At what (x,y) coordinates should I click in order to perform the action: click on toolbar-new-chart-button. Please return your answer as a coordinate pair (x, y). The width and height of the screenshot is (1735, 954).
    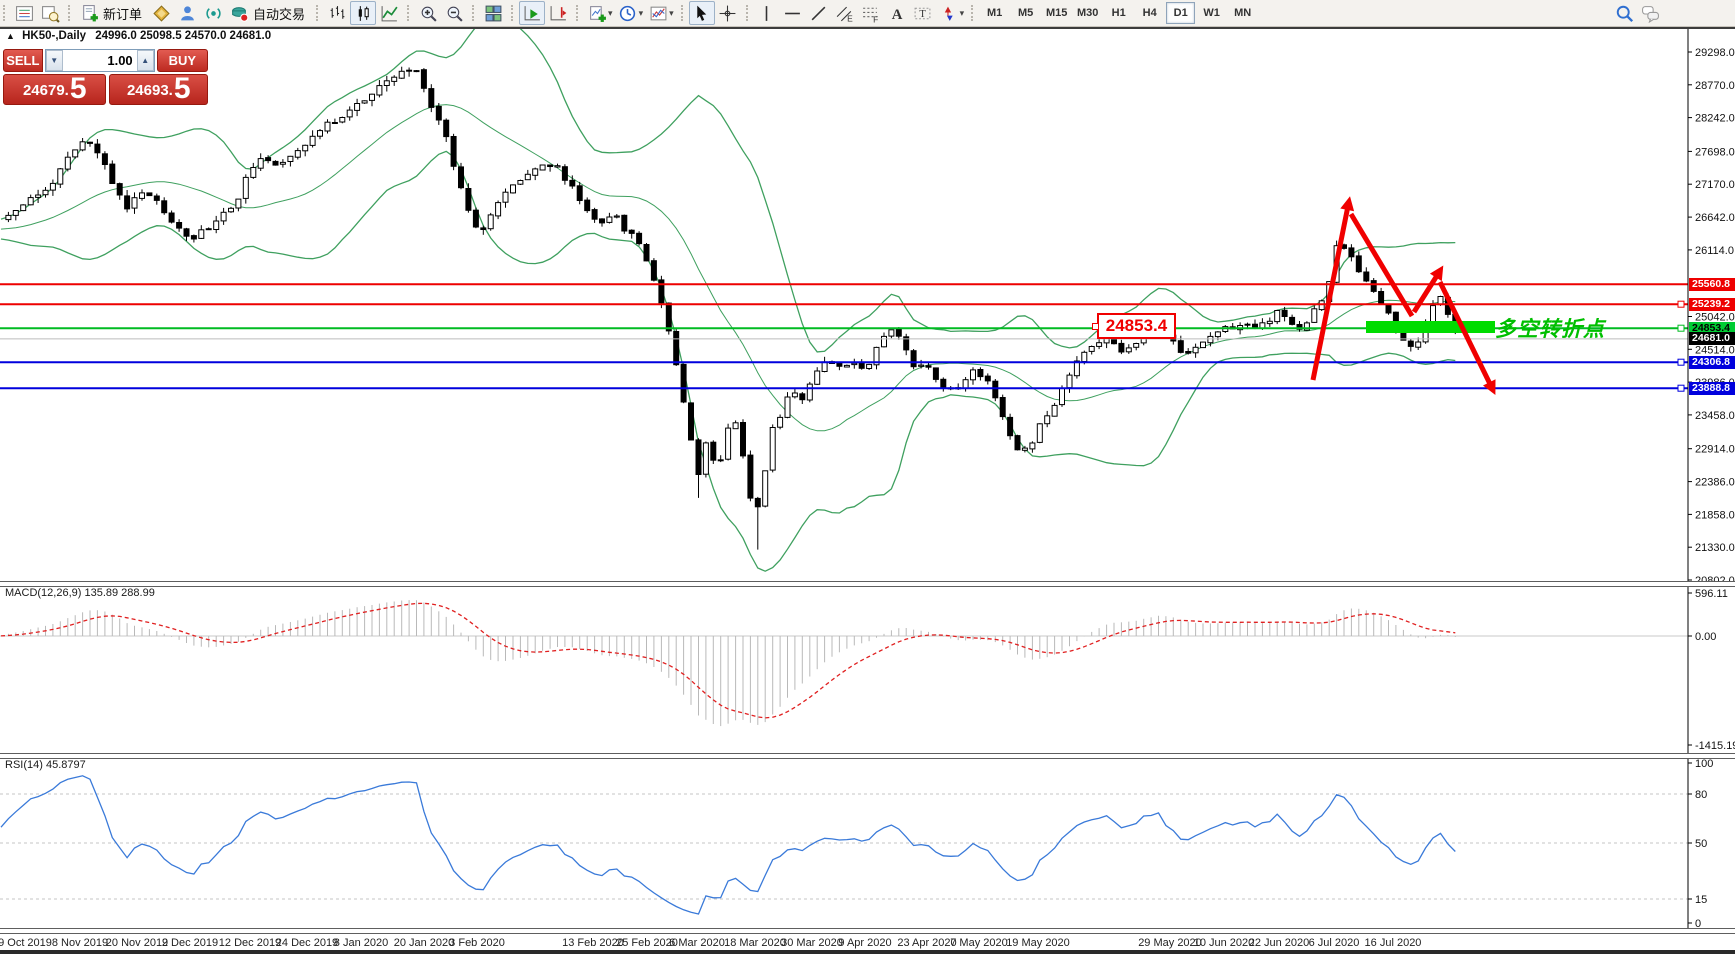
    Looking at the image, I should click on (597, 13).